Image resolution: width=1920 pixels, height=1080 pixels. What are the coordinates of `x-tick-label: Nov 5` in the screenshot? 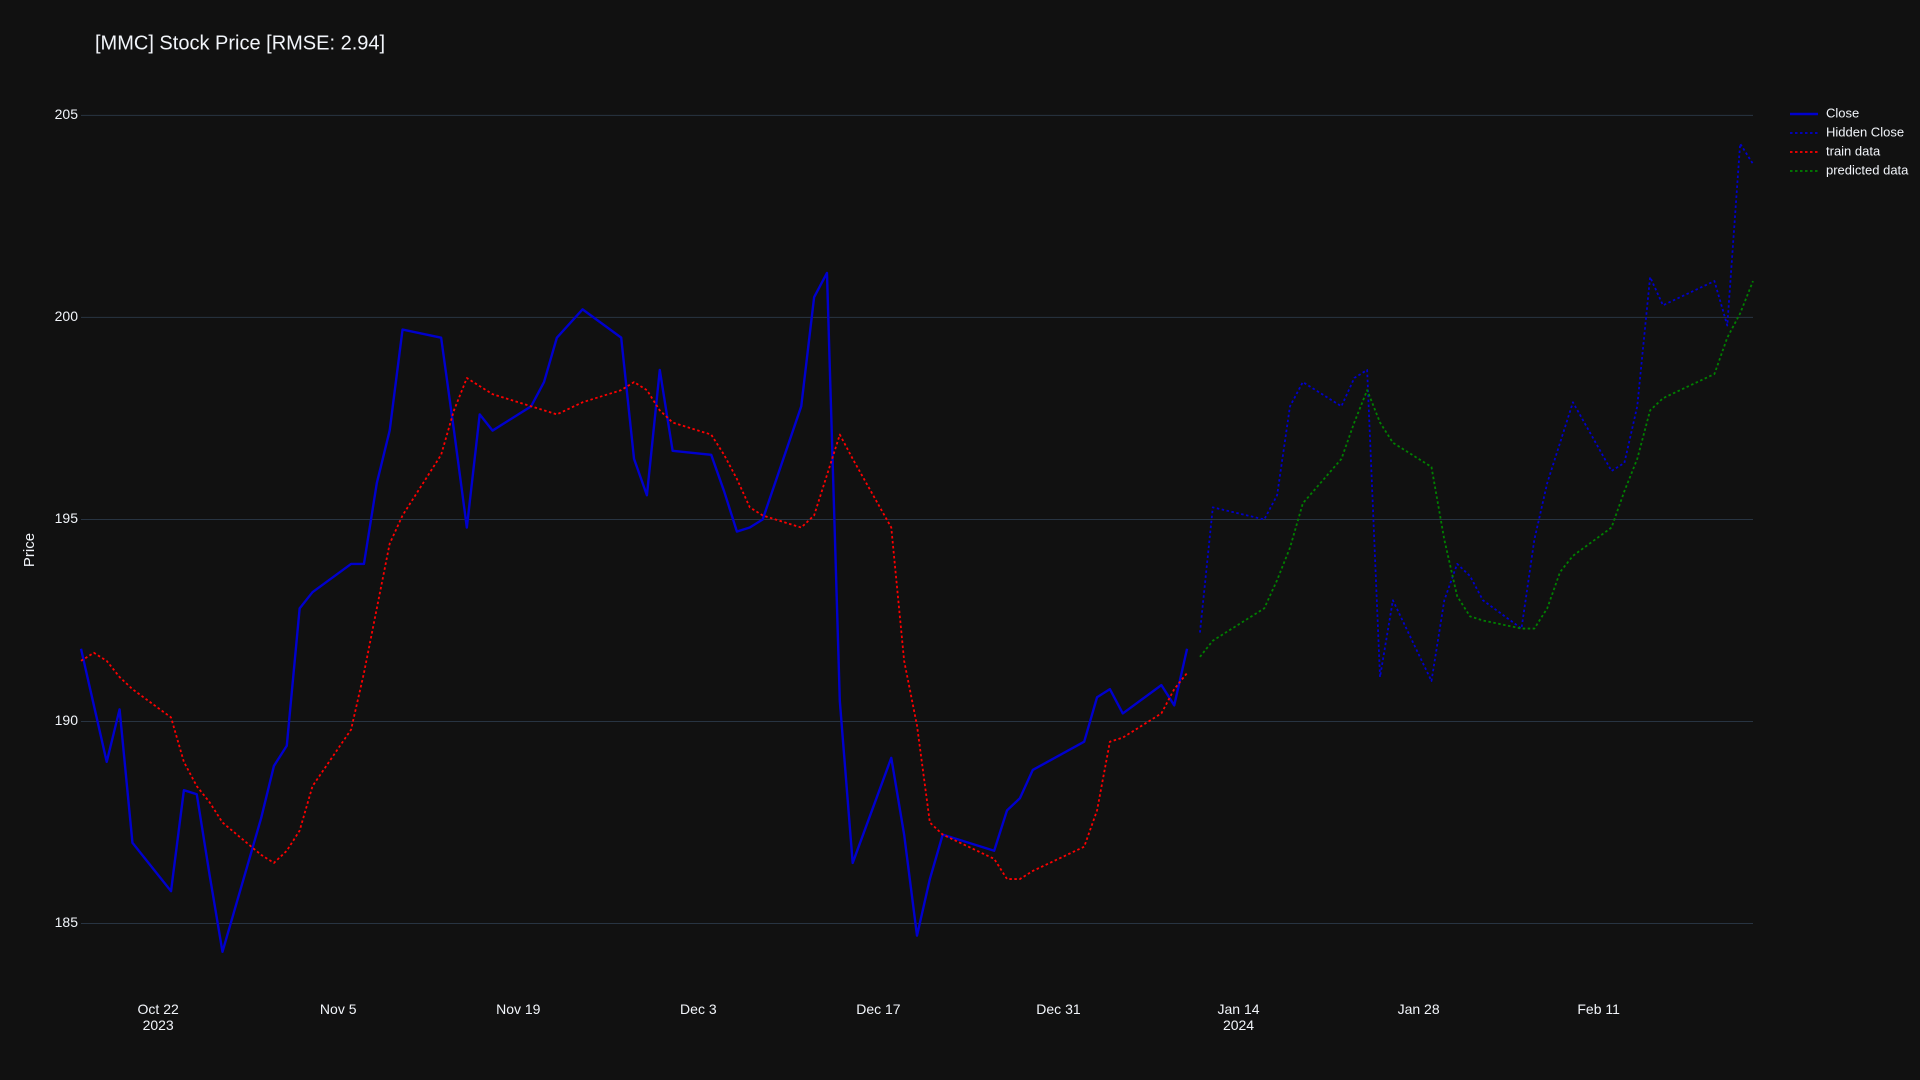 It's located at (338, 1009).